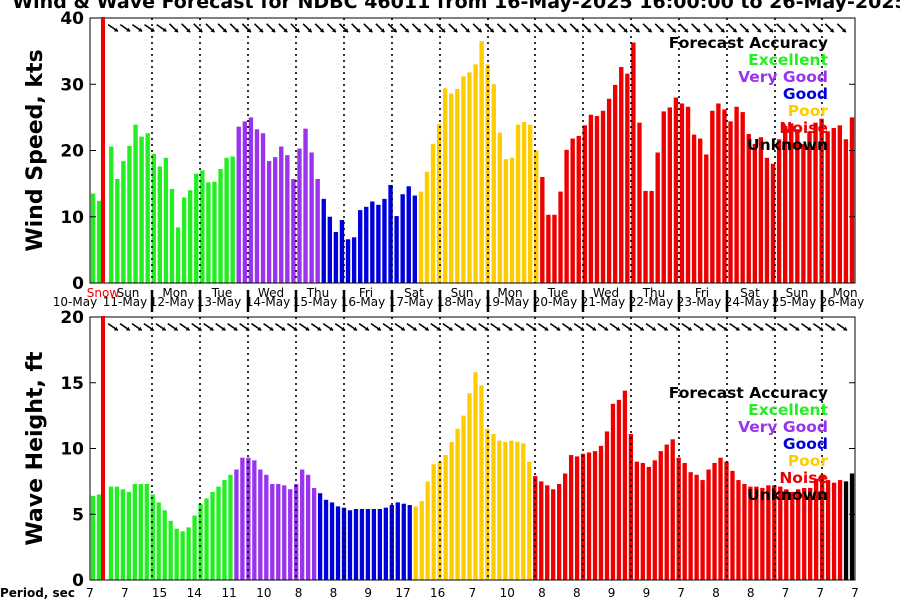 The image size is (900, 600). What do you see at coordinates (603, 302) in the screenshot?
I see `date-label: 21-May` at bounding box center [603, 302].